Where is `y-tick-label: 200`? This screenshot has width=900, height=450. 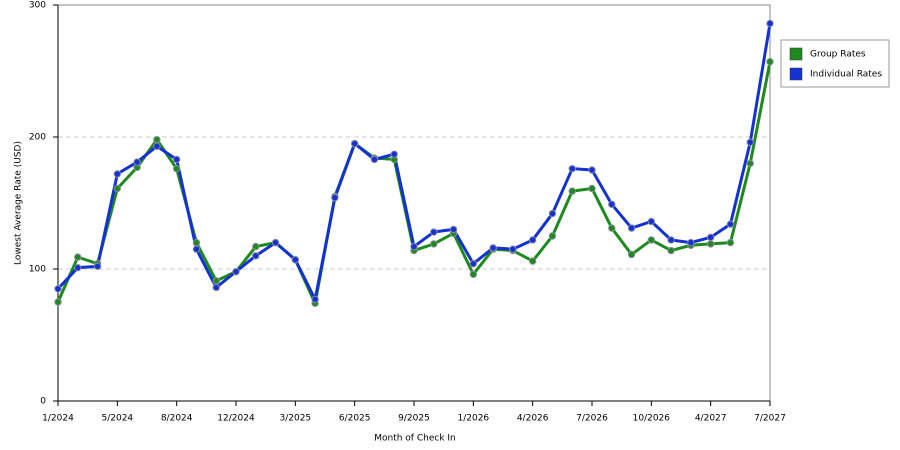
y-tick-label: 200 is located at coordinates (37, 138).